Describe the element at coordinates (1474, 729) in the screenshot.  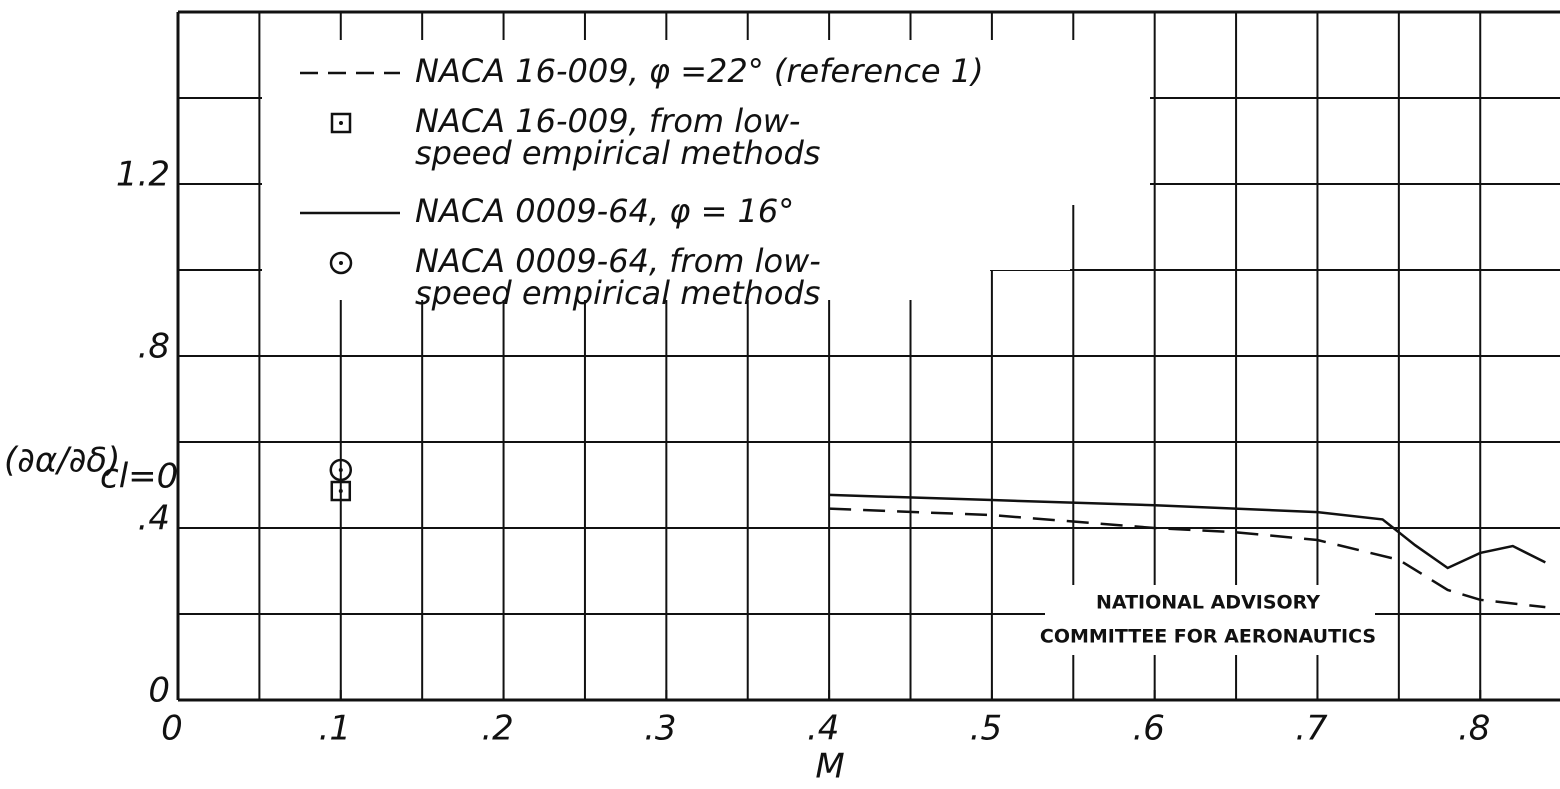
I see `x-tick-label: .8` at that location.